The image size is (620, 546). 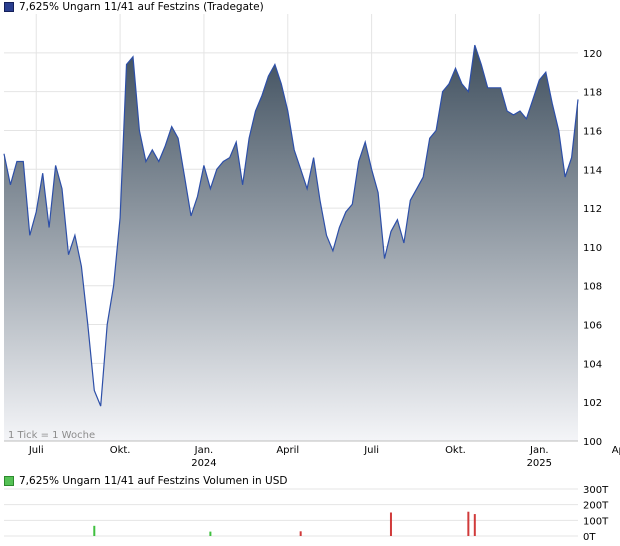 I want to click on volume-grid, so click(x=291, y=512).